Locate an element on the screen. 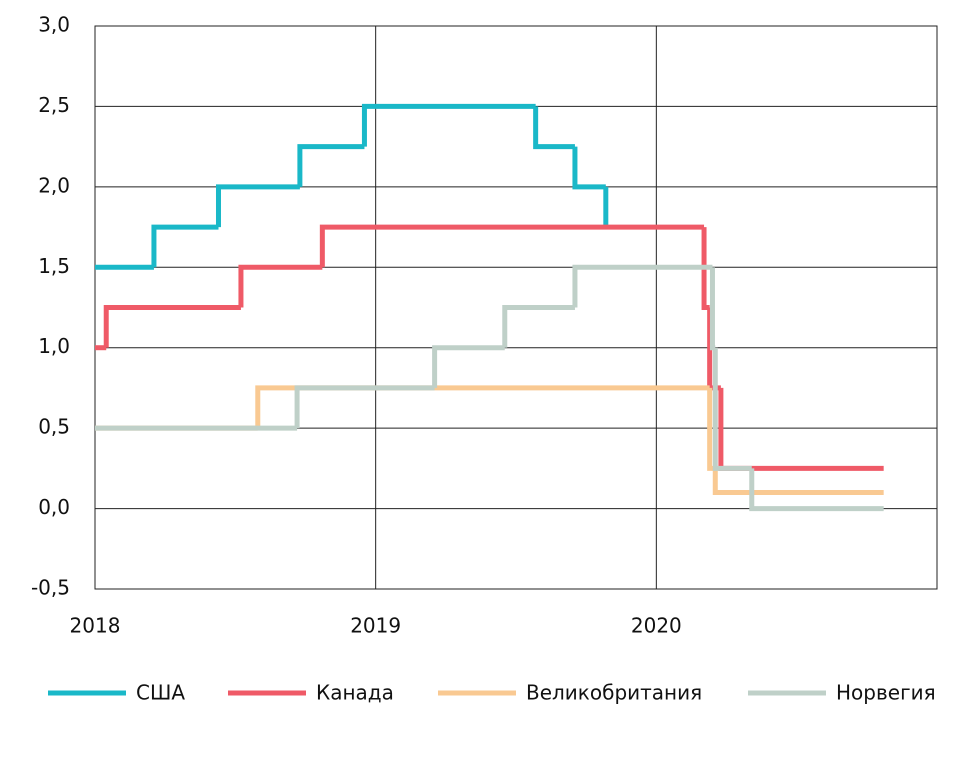 This screenshot has height=769, width=963. y-tick-label: 3,0 is located at coordinates (54, 25).